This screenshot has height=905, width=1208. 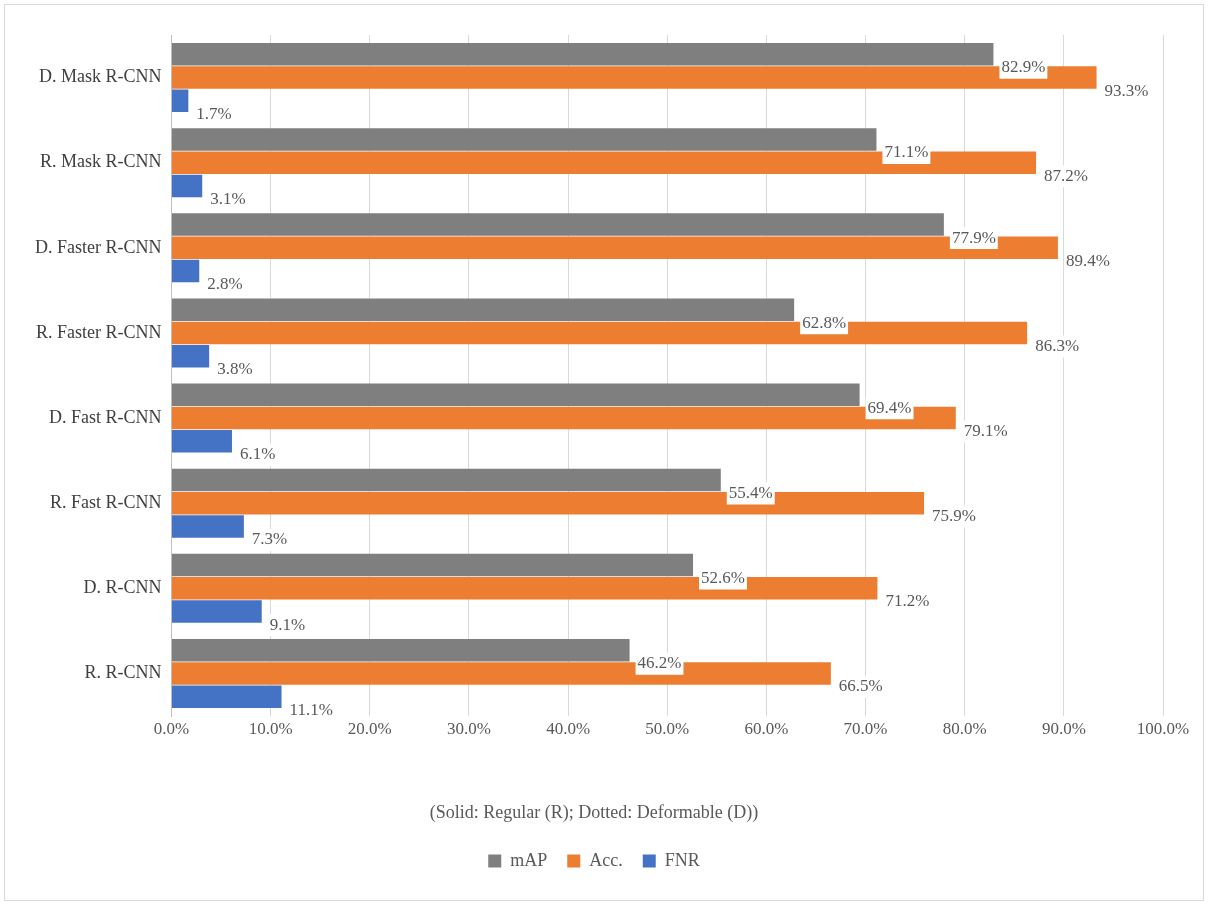 I want to click on data-label: 89.4%, so click(x=1087, y=260).